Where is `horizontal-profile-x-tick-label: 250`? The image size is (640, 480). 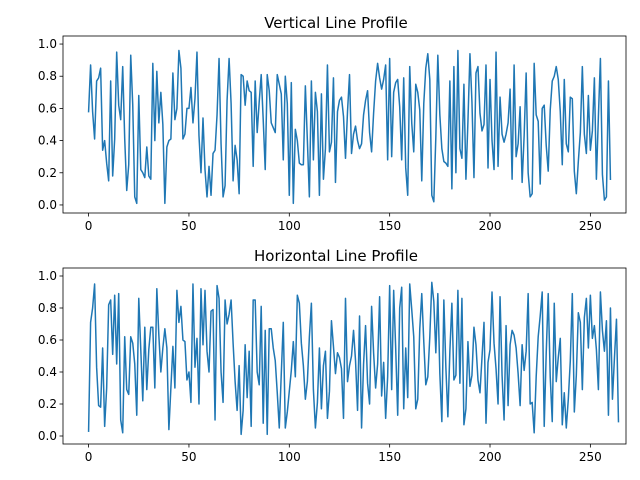
horizontal-profile-x-tick-label: 250 is located at coordinates (590, 457).